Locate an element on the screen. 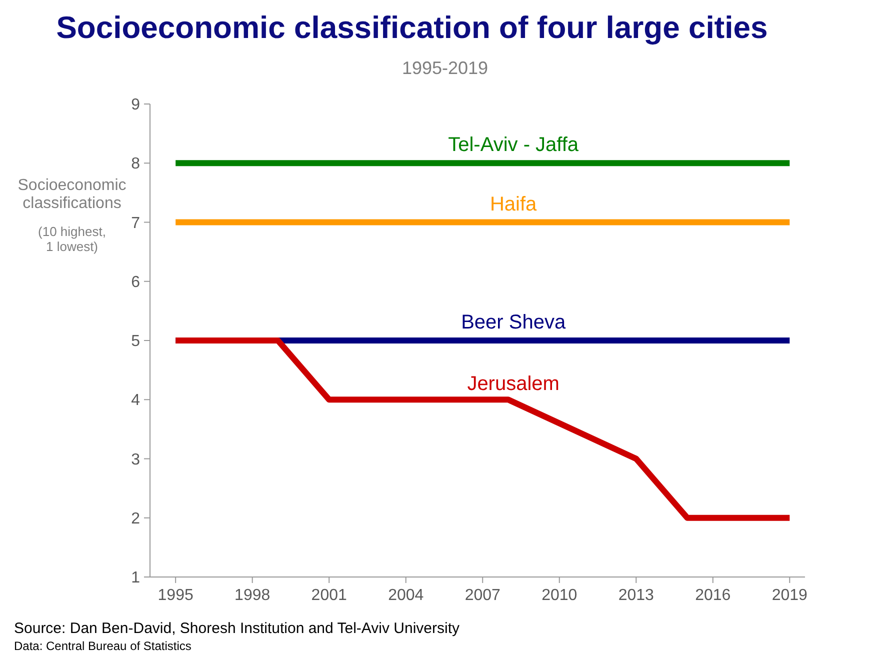  x-tick-label: 2013 is located at coordinates (636, 595).